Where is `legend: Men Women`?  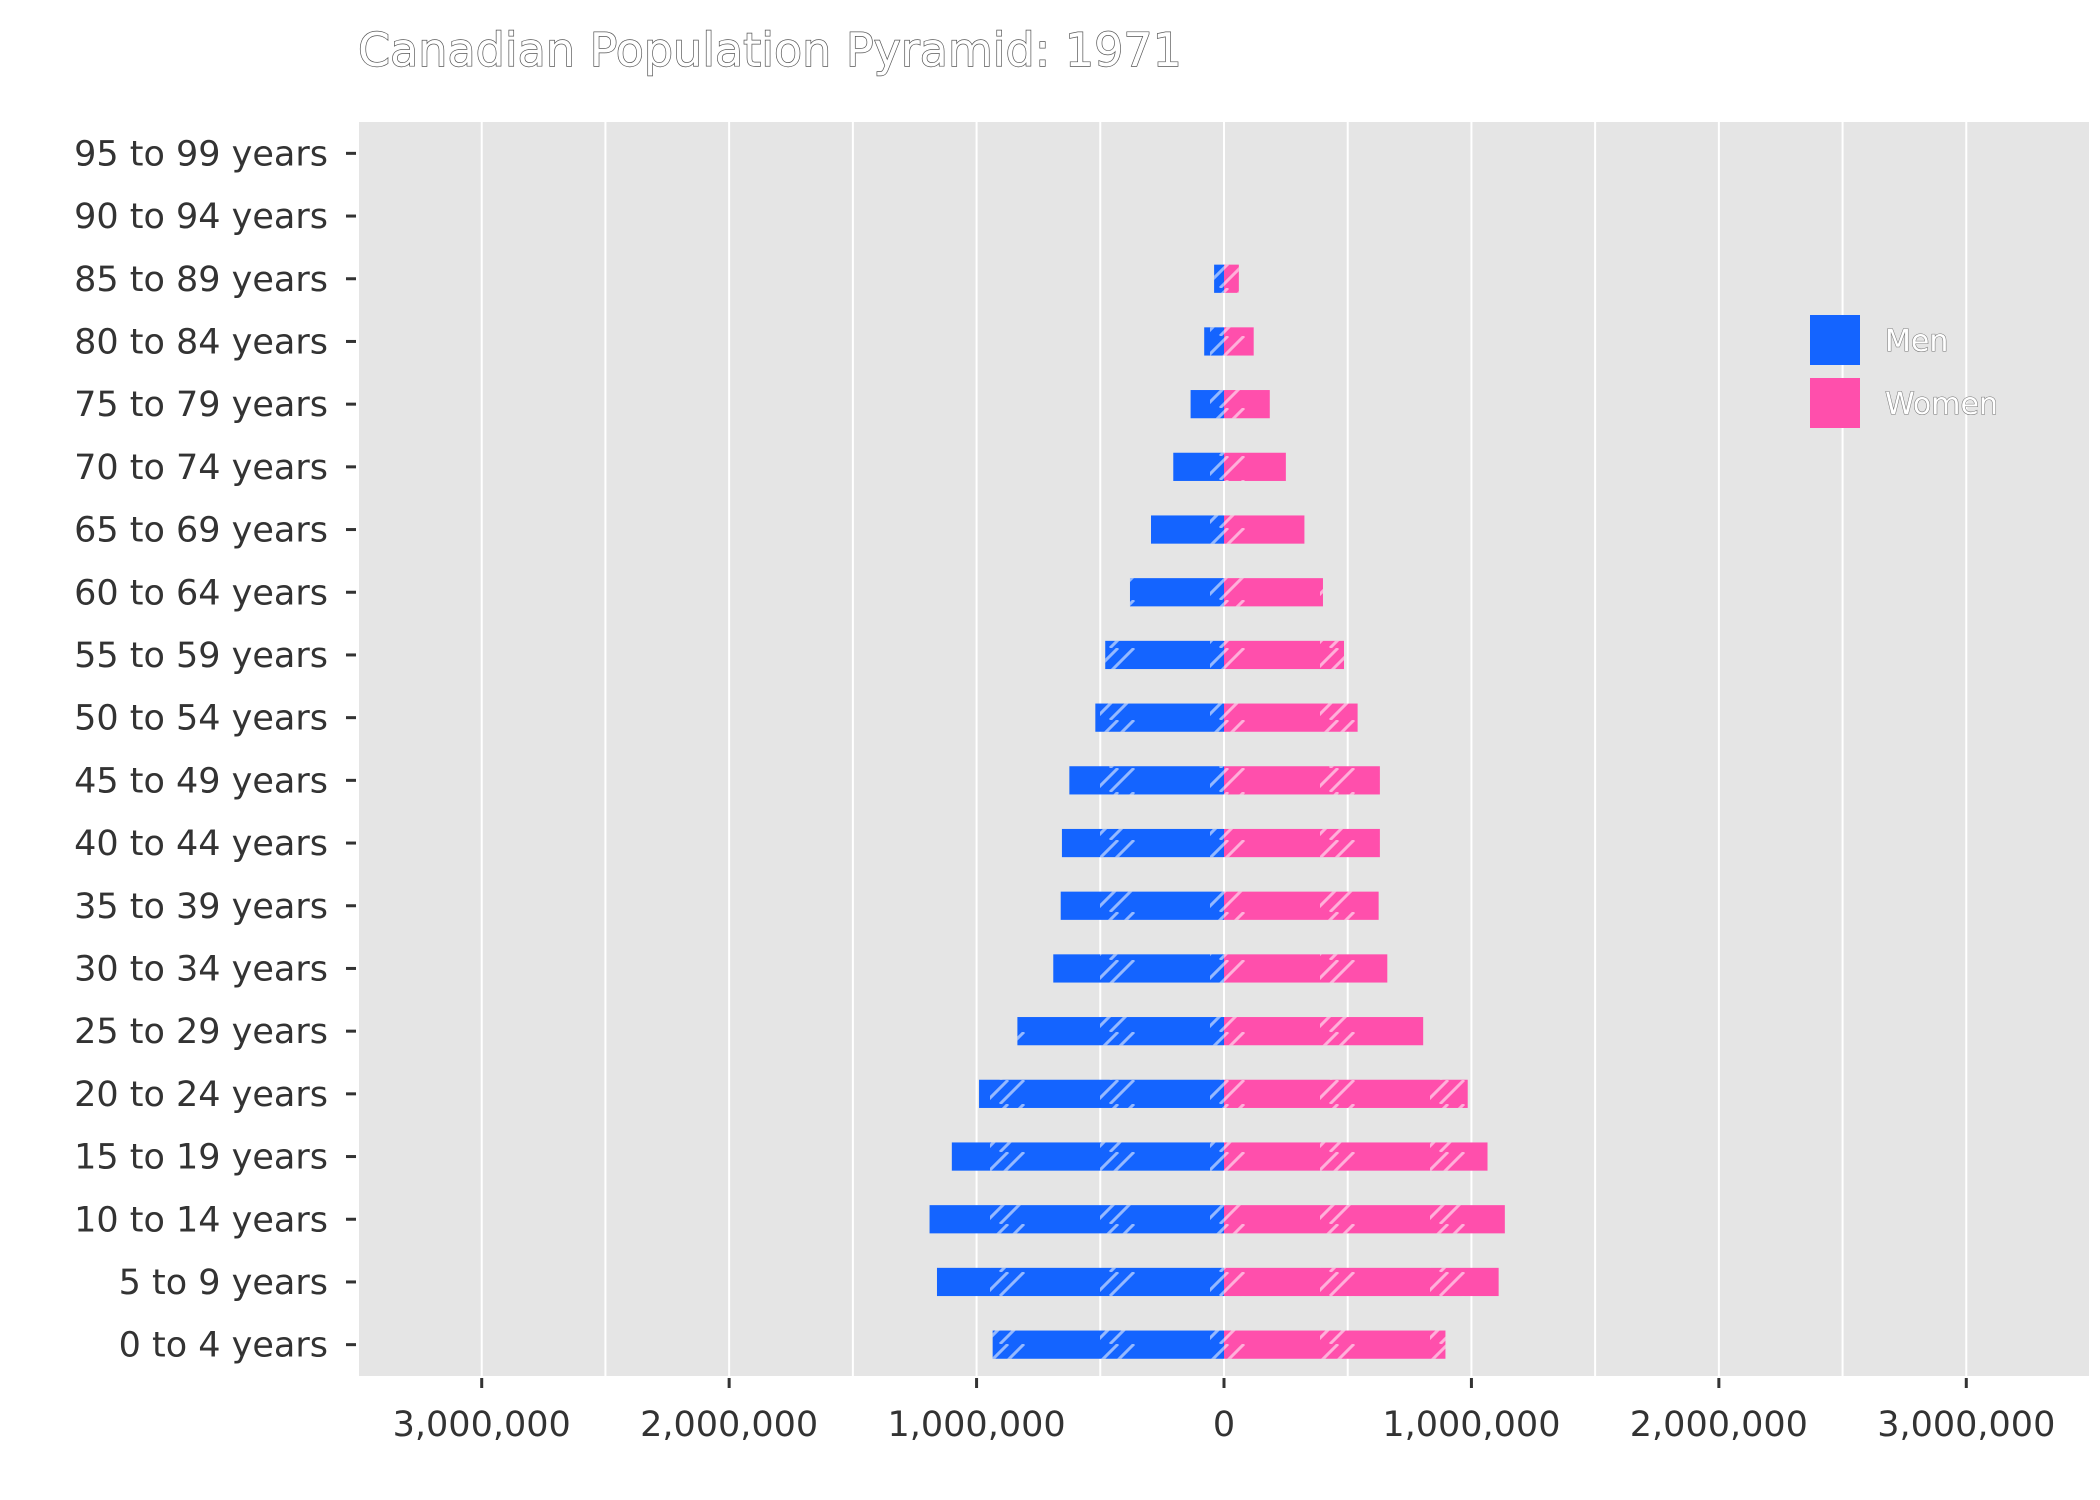 legend: Men Women is located at coordinates (1904, 371).